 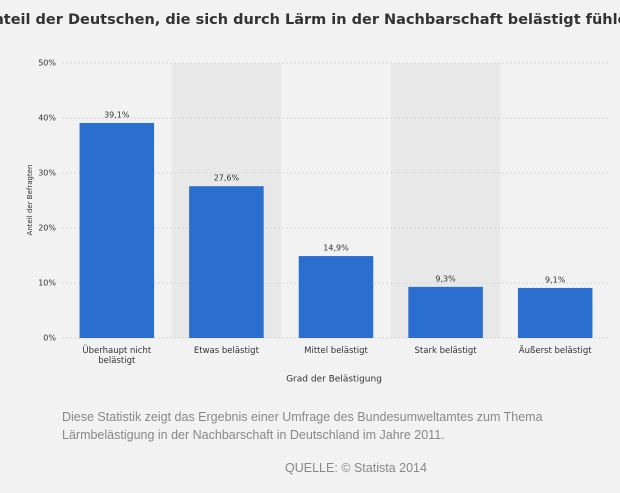 I want to click on y-tick-label: 40%, so click(x=47, y=118).